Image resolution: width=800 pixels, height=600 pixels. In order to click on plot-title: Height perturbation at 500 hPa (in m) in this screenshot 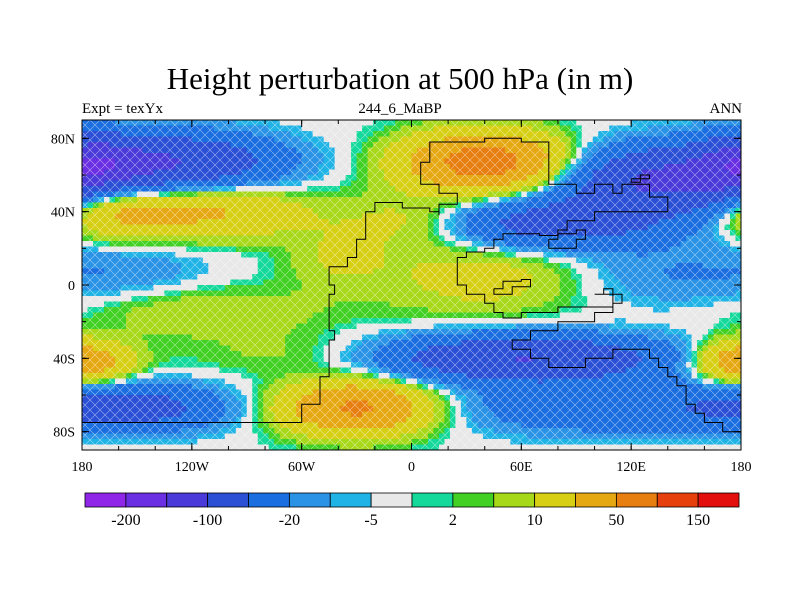, I will do `click(400, 78)`.